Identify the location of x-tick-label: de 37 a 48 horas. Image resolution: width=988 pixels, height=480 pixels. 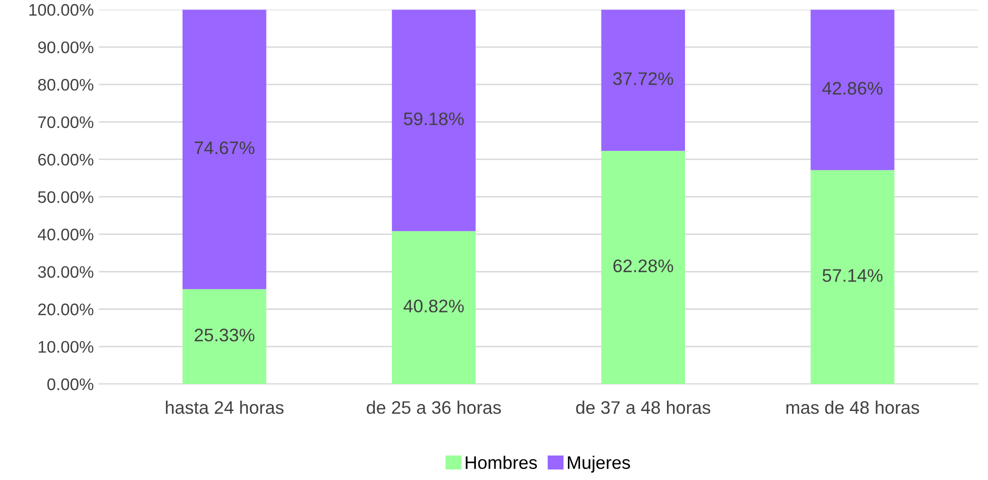
(643, 407).